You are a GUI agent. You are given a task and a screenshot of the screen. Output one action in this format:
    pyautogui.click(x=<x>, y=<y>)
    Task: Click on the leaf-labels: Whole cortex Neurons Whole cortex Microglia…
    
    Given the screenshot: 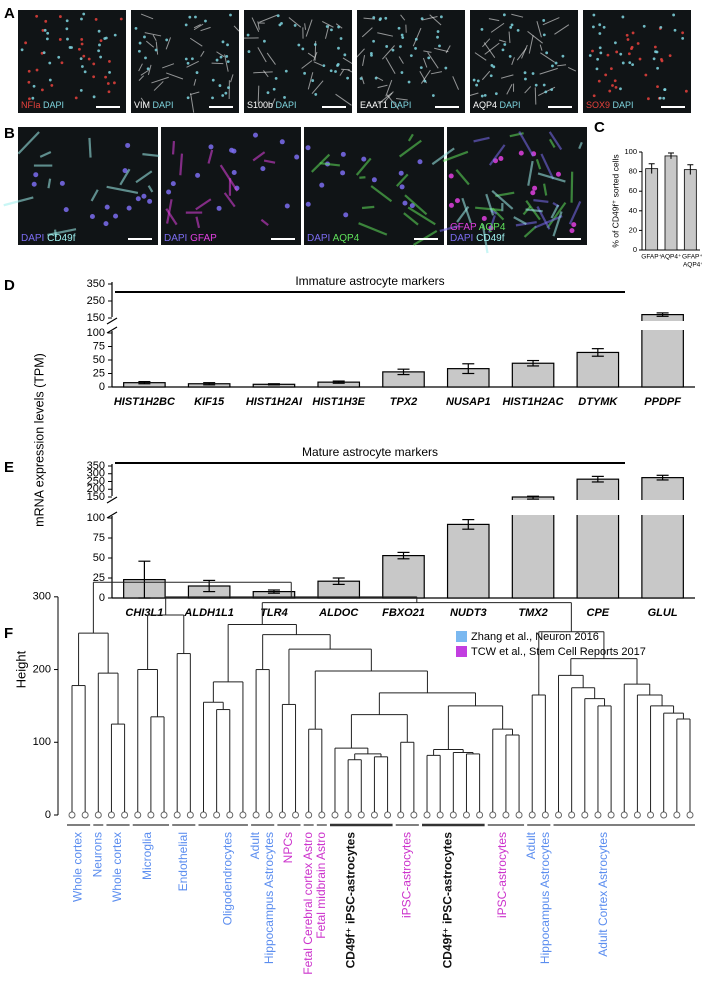 What is the action you would take?
    pyautogui.click(x=381, y=899)
    